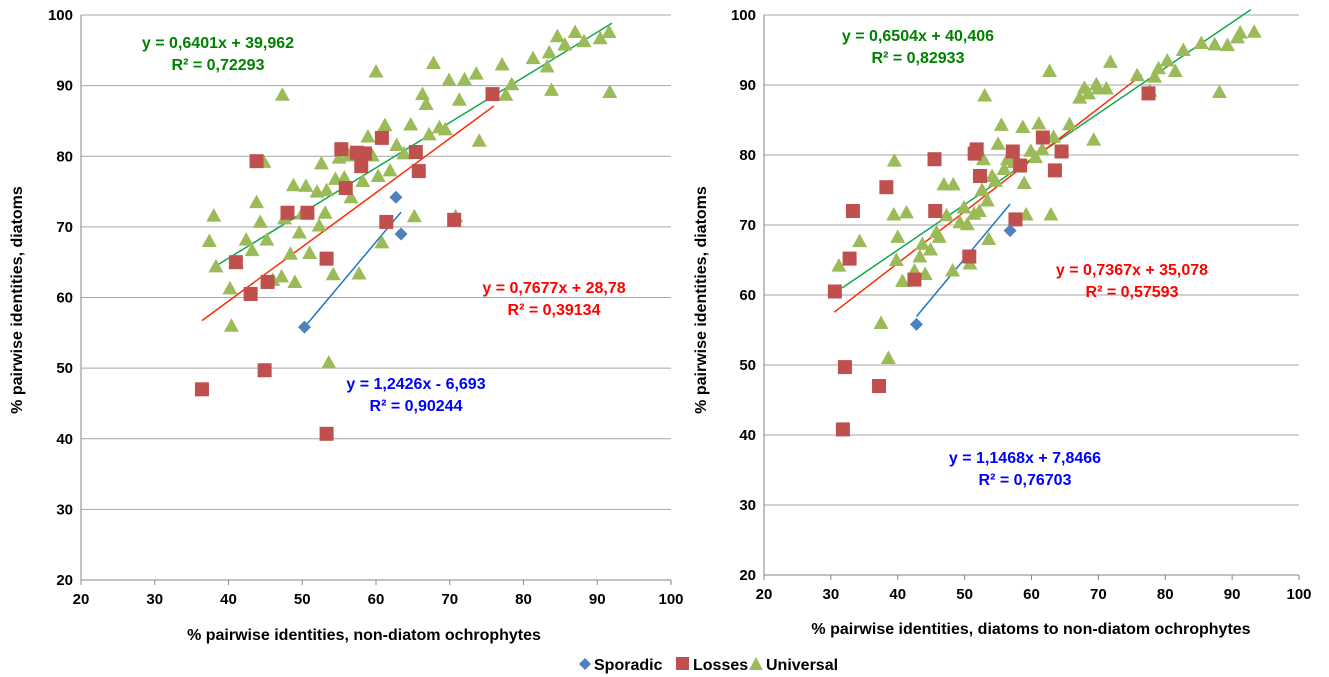 The width and height of the screenshot is (1329, 677). Describe the element at coordinates (1025, 480) in the screenshot. I see `right-sporadic-r2: R² = 0,76703` at that location.